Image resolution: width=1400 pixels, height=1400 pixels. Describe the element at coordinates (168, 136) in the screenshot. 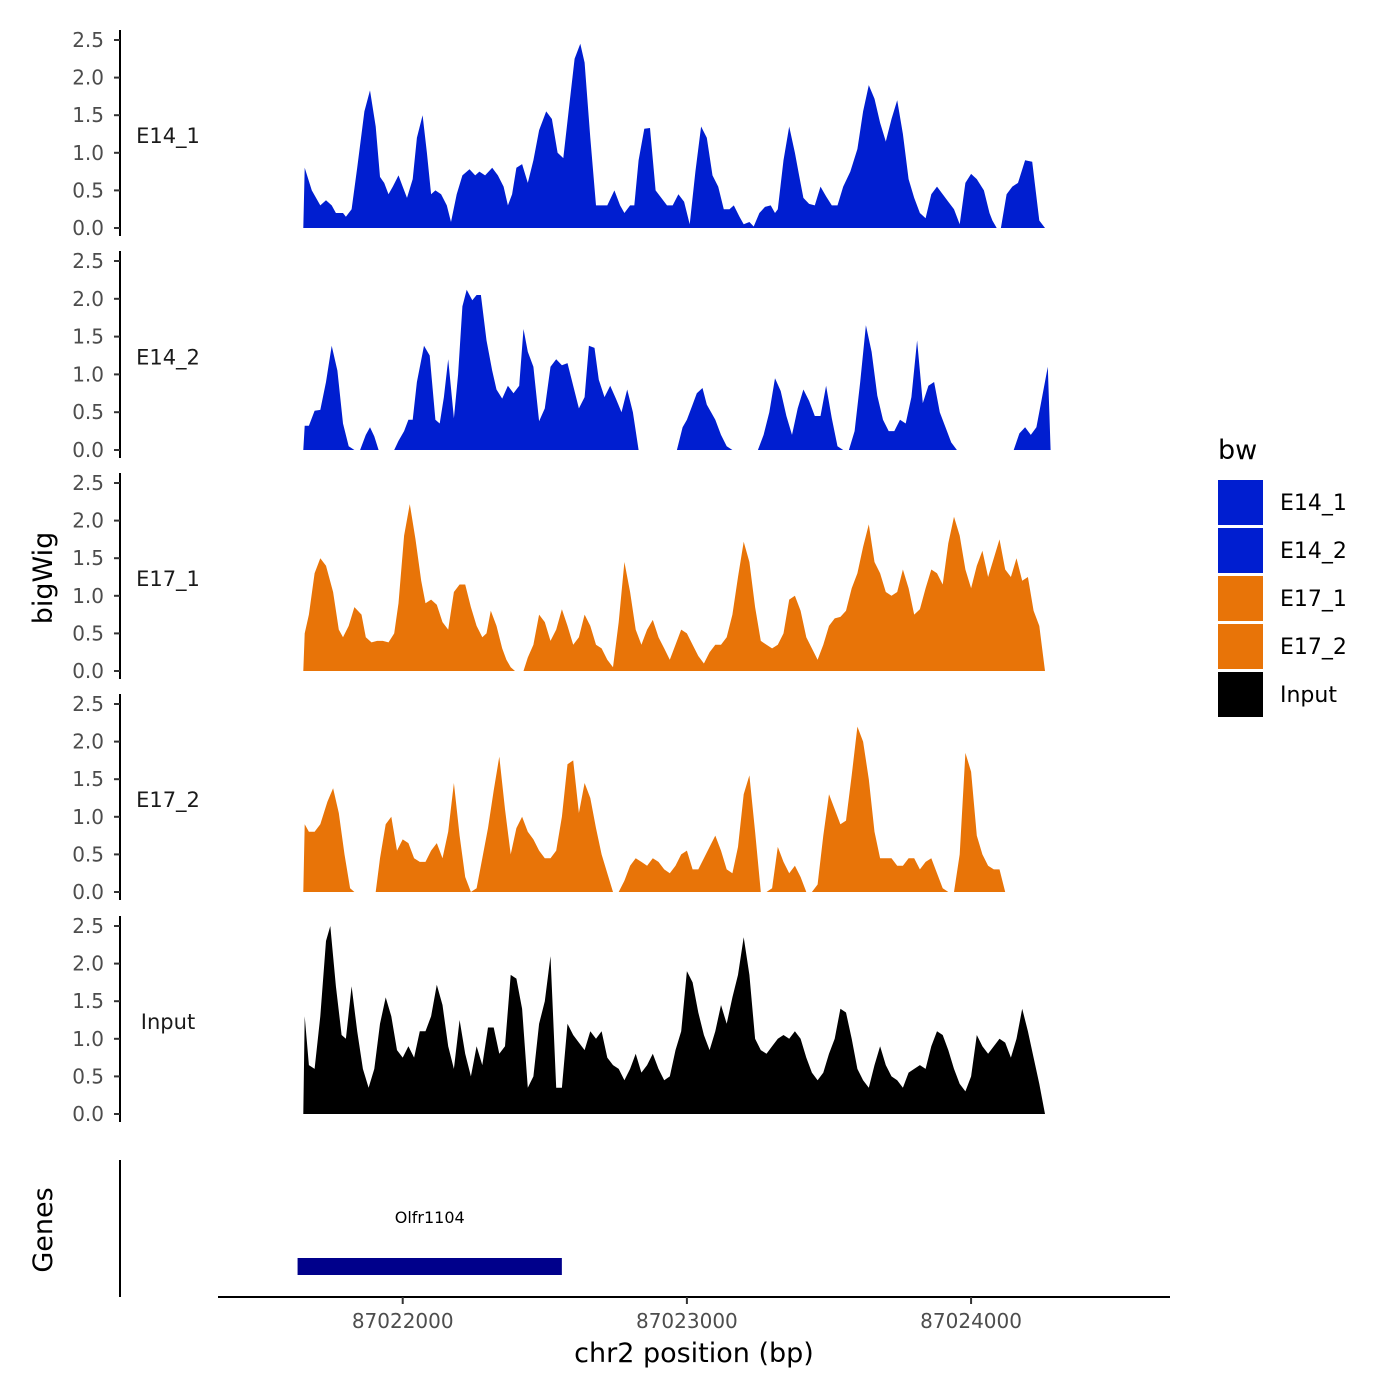

I see `track-label: E14_1` at that location.